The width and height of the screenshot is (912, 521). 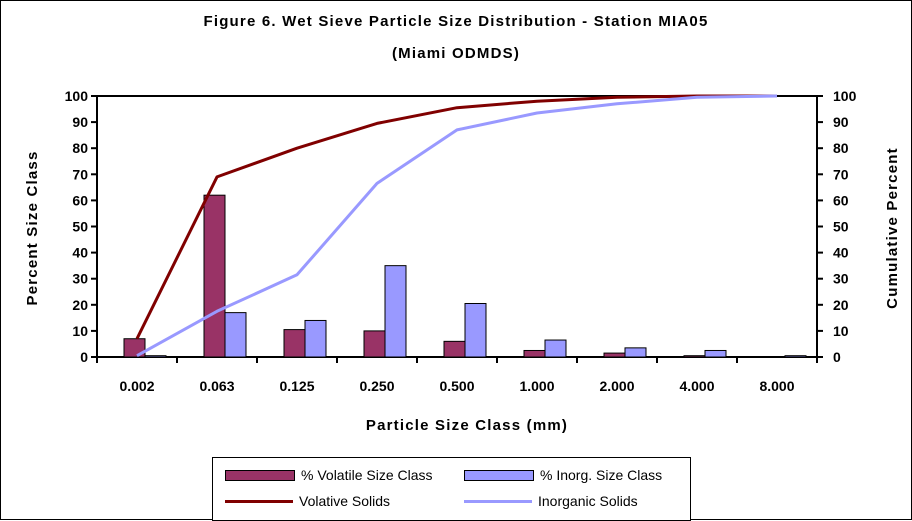 What do you see at coordinates (80, 305) in the screenshot?
I see `y-tick-label-20: 20` at bounding box center [80, 305].